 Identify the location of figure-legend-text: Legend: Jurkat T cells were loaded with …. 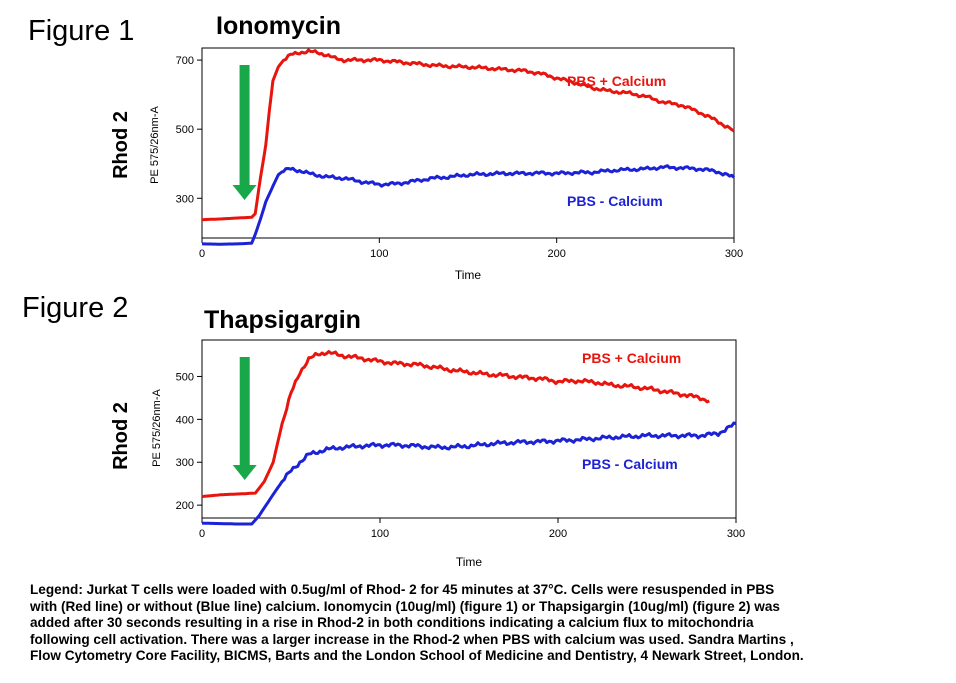
(417, 622).